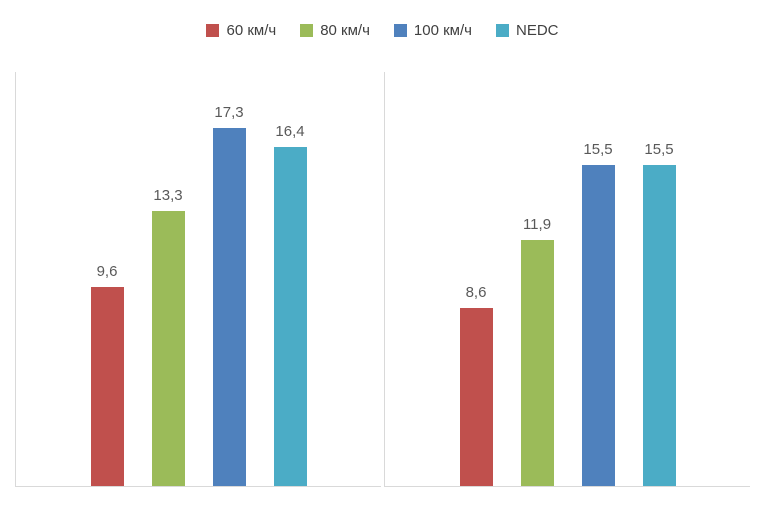 This screenshot has height=517, width=765. I want to click on bar-left-100kmh, so click(229, 306).